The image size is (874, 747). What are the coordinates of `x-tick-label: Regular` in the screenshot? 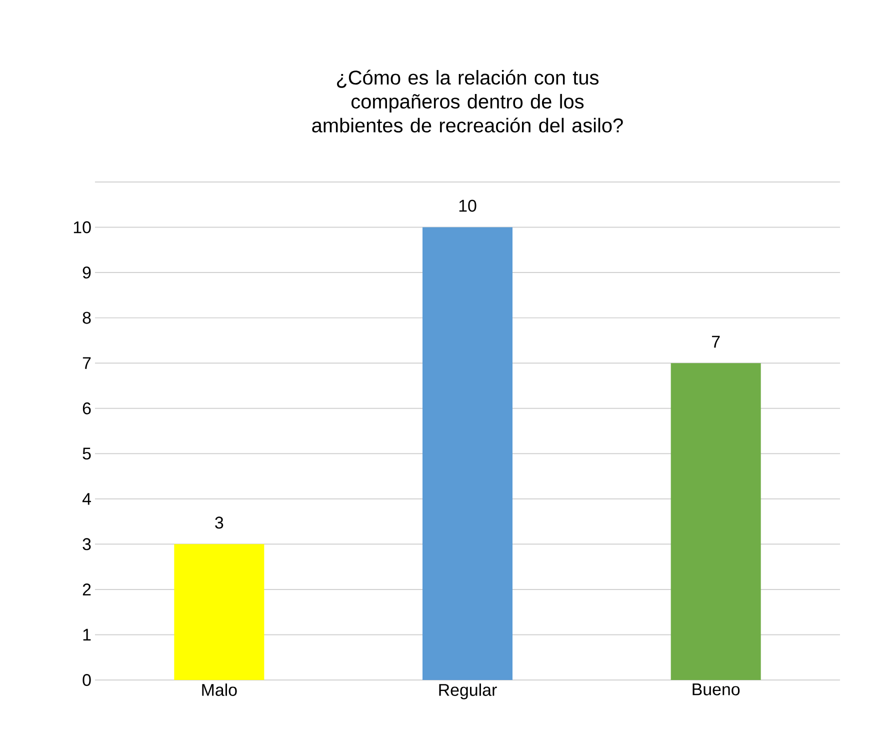 It's located at (468, 692).